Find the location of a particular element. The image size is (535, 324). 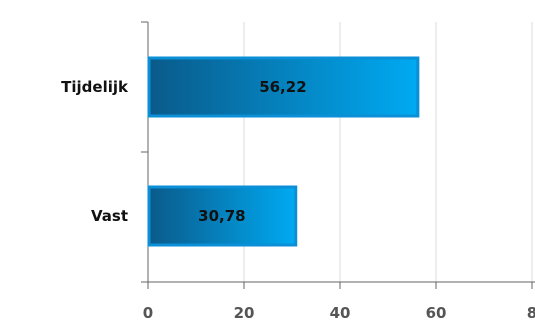

category-label-tijdelijk: Tijdelijk is located at coordinates (95, 87).